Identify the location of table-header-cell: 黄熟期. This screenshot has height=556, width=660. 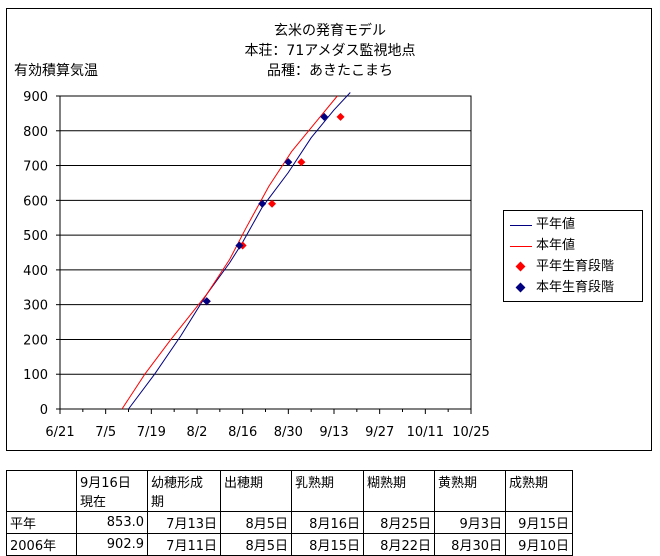
(470, 491).